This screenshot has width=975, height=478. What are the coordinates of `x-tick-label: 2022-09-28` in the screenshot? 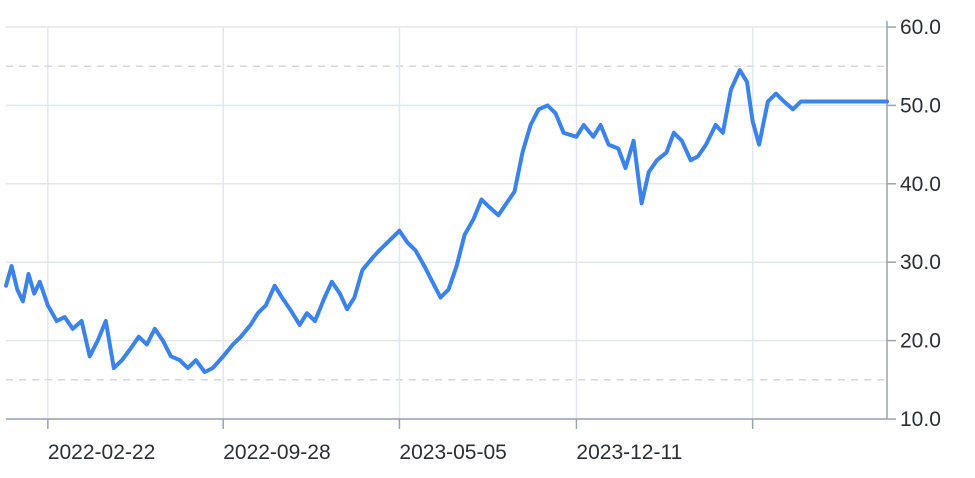 It's located at (276, 452).